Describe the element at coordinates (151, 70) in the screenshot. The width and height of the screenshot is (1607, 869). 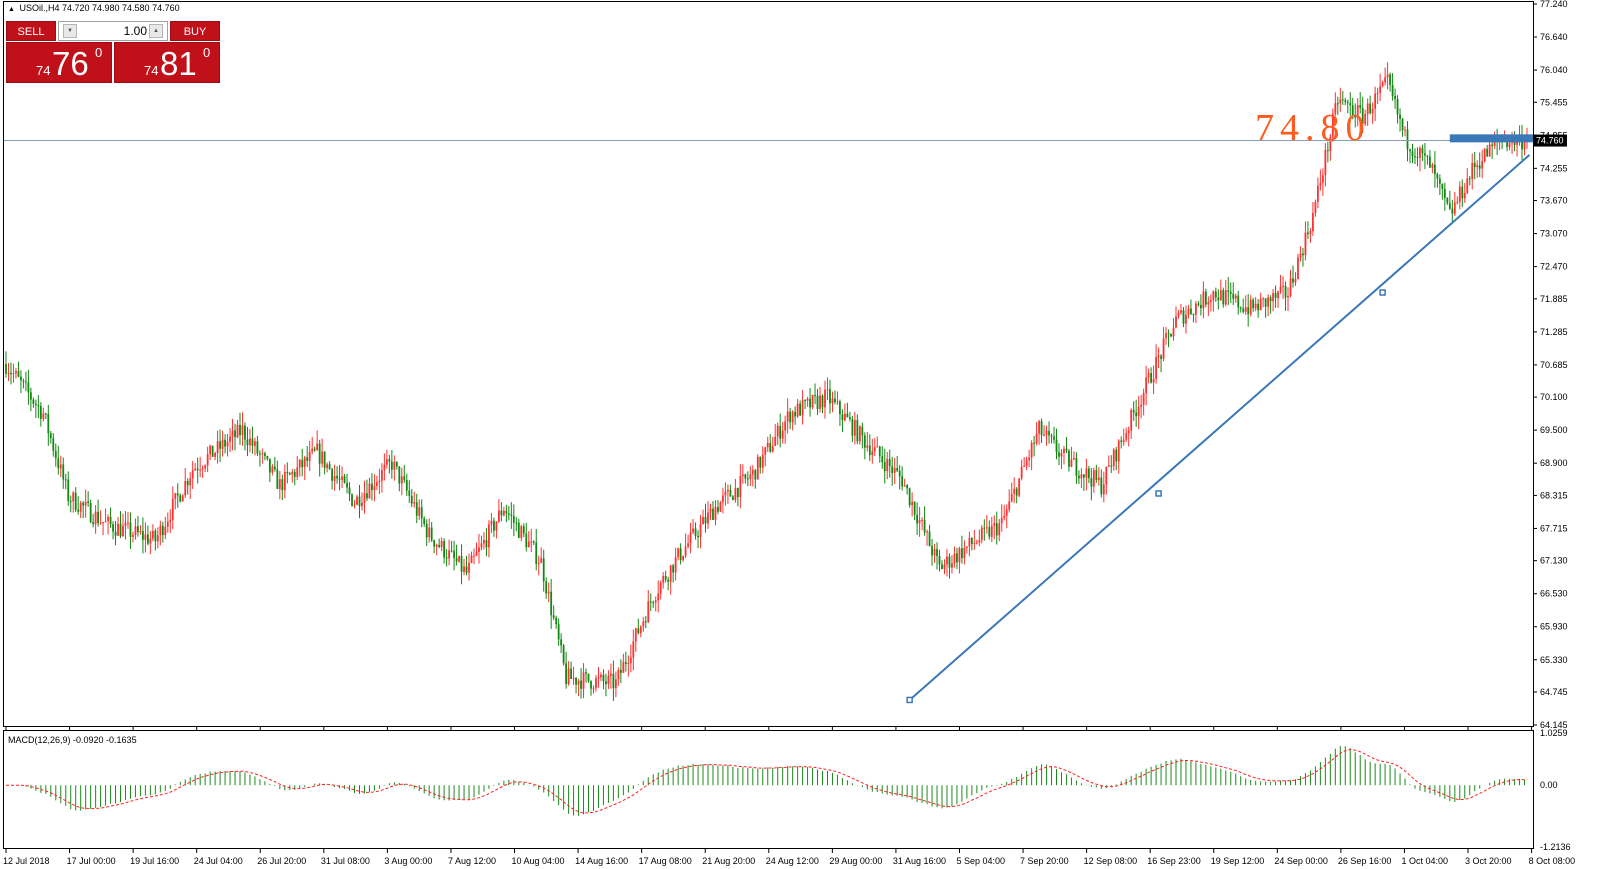
I see `buy-price-prefix: 74` at that location.